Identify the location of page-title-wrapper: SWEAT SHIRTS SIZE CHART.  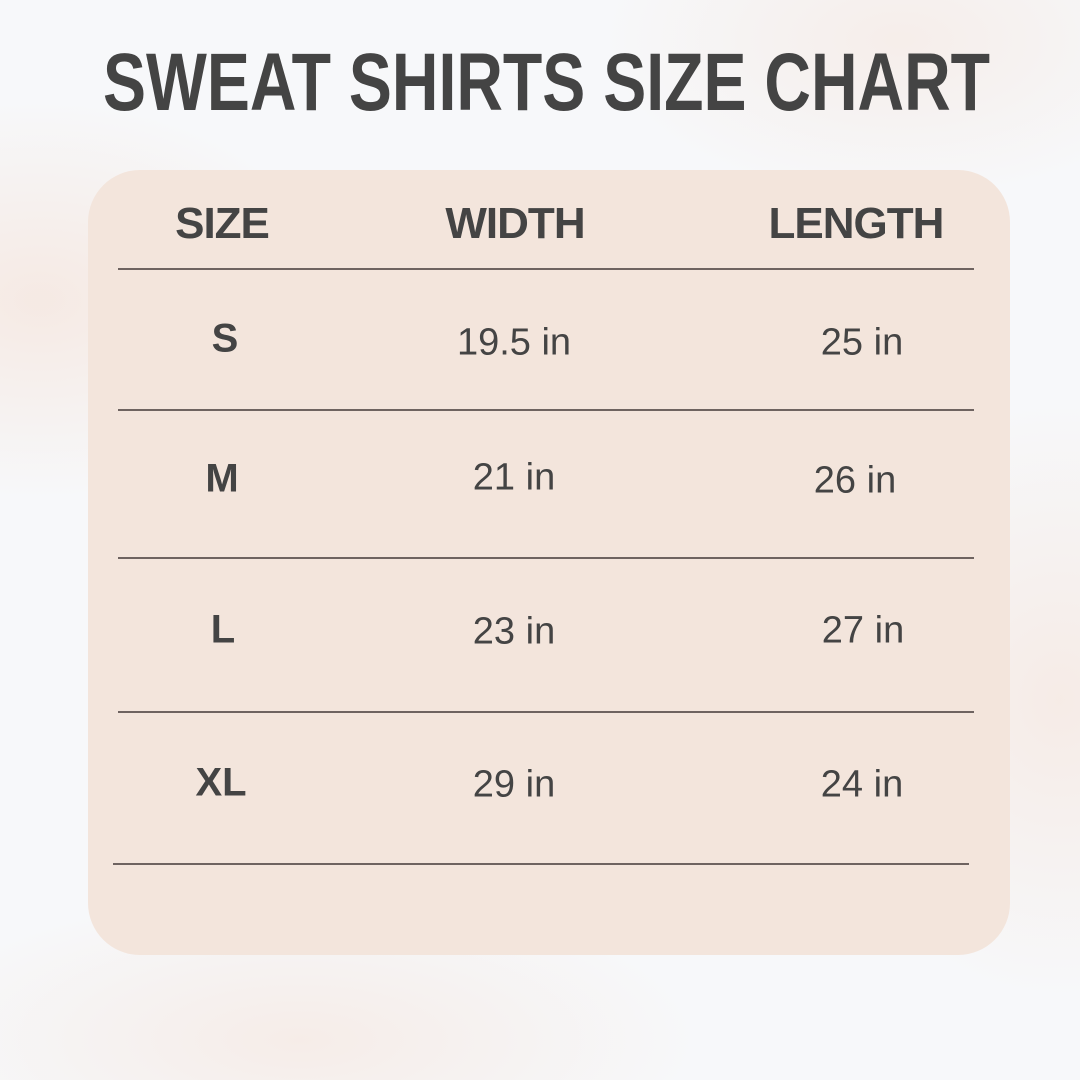
(546, 82).